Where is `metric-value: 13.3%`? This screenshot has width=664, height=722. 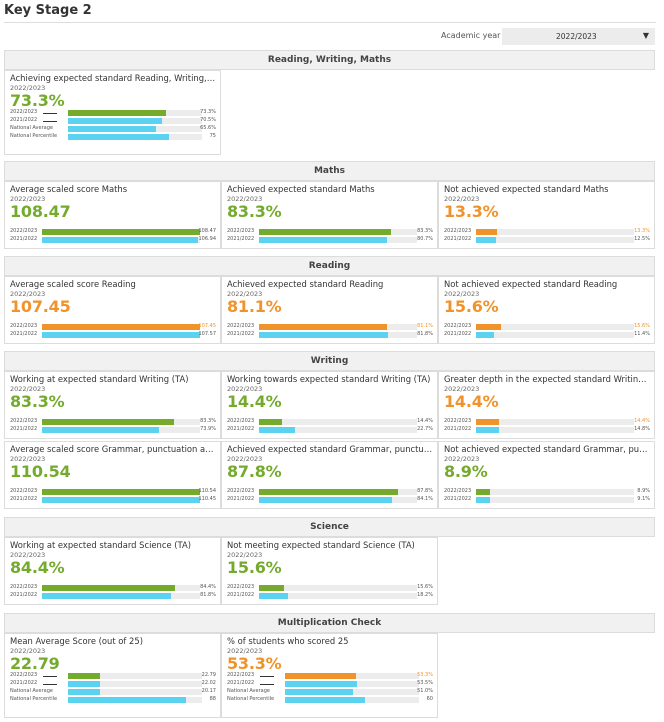
metric-value: 13.3% is located at coordinates (471, 211).